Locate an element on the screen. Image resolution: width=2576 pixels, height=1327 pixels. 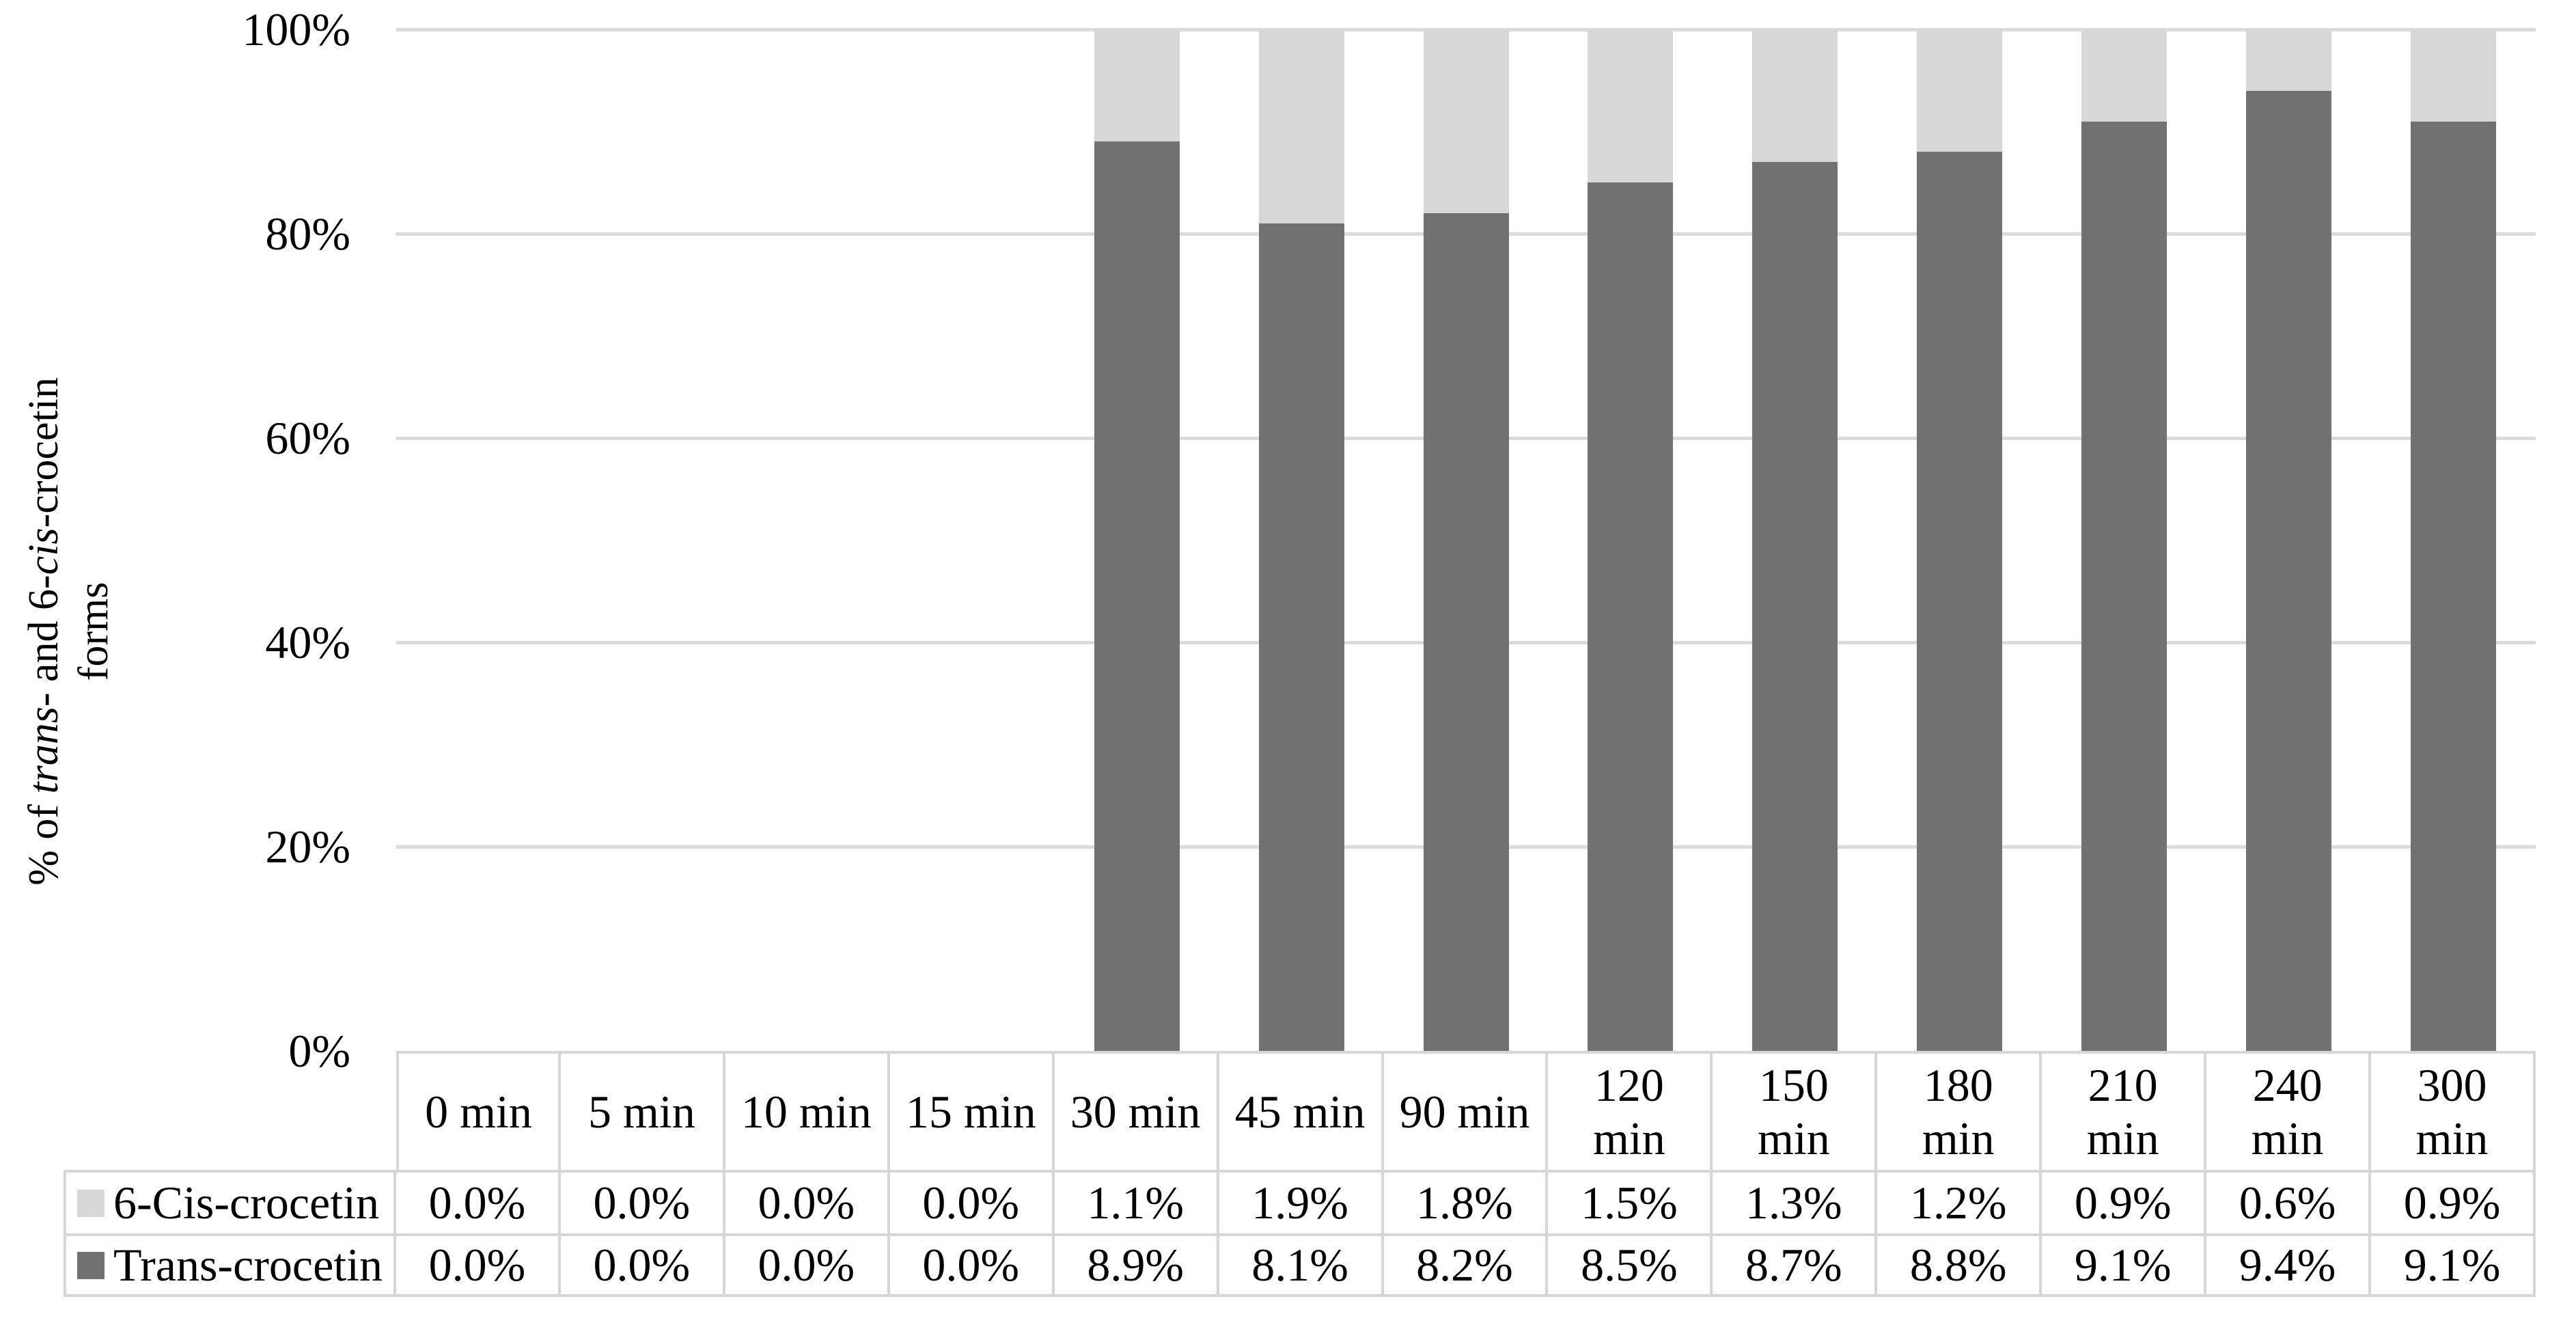
value-cell: 0.6% is located at coordinates (2289, 1201).